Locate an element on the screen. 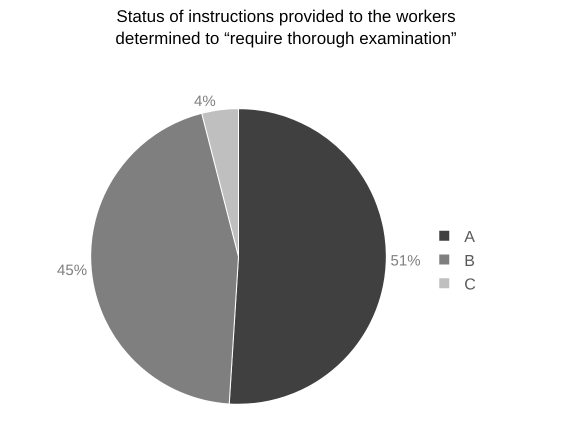 The width and height of the screenshot is (572, 436). legend-label: B is located at coordinates (469, 261).